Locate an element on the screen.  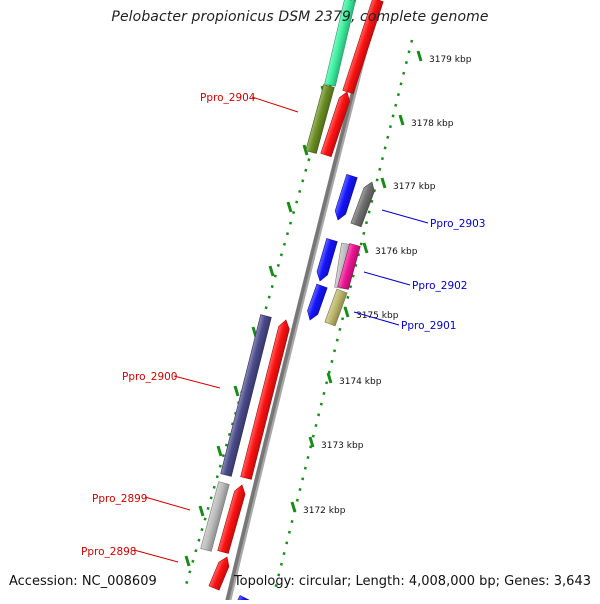
gene-label: Ppro_2903 is located at coordinates (457, 224).